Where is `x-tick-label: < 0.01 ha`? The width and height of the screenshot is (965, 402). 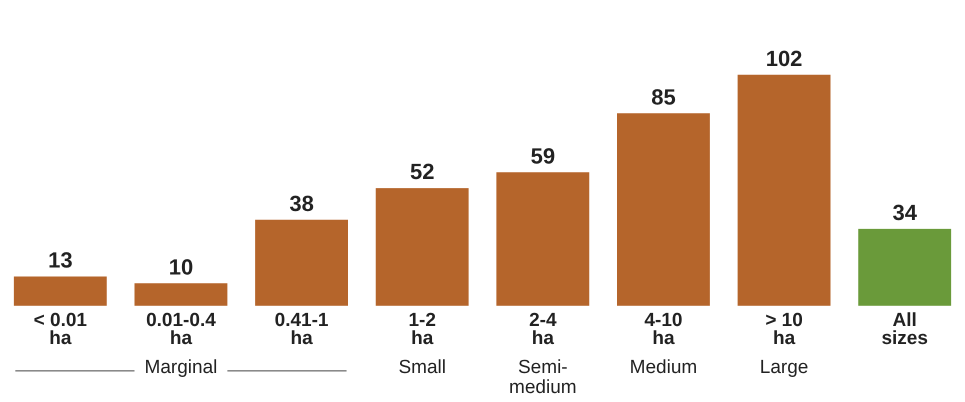 x-tick-label: < 0.01 ha is located at coordinates (61, 330).